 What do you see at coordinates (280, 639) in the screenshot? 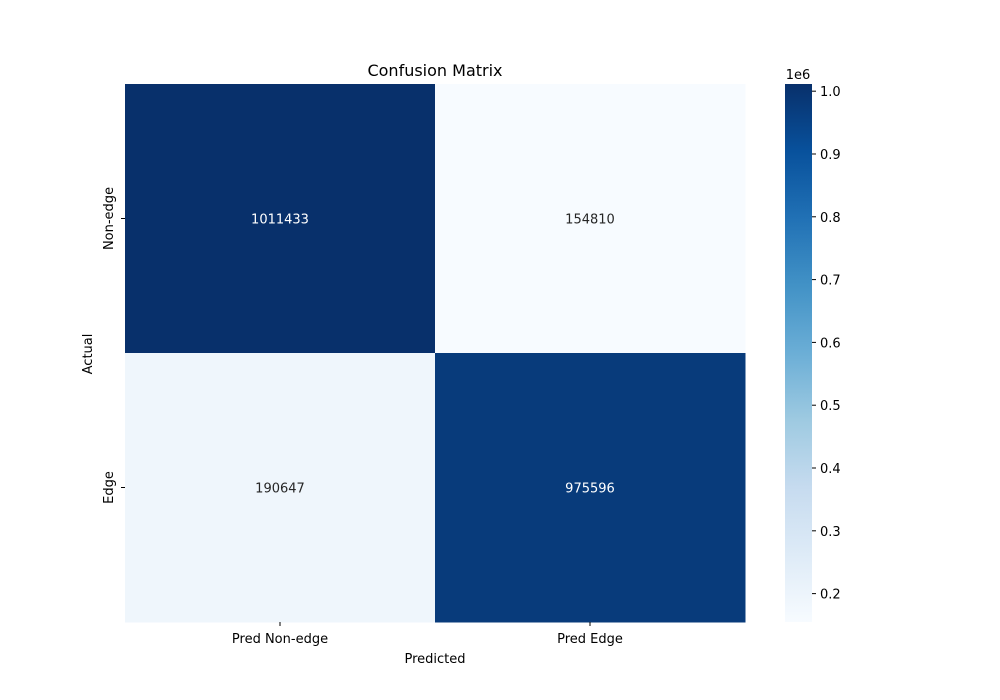
I see `x-tick-label: Pred Non-edge` at bounding box center [280, 639].